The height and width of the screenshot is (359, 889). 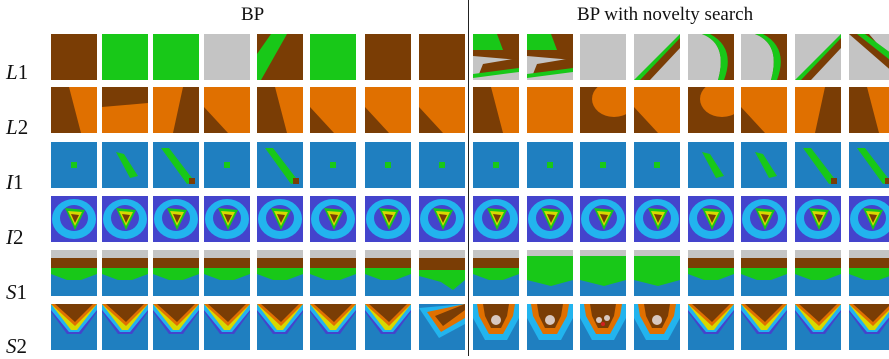 I want to click on row-label-l2: L2, so click(x=17, y=127).